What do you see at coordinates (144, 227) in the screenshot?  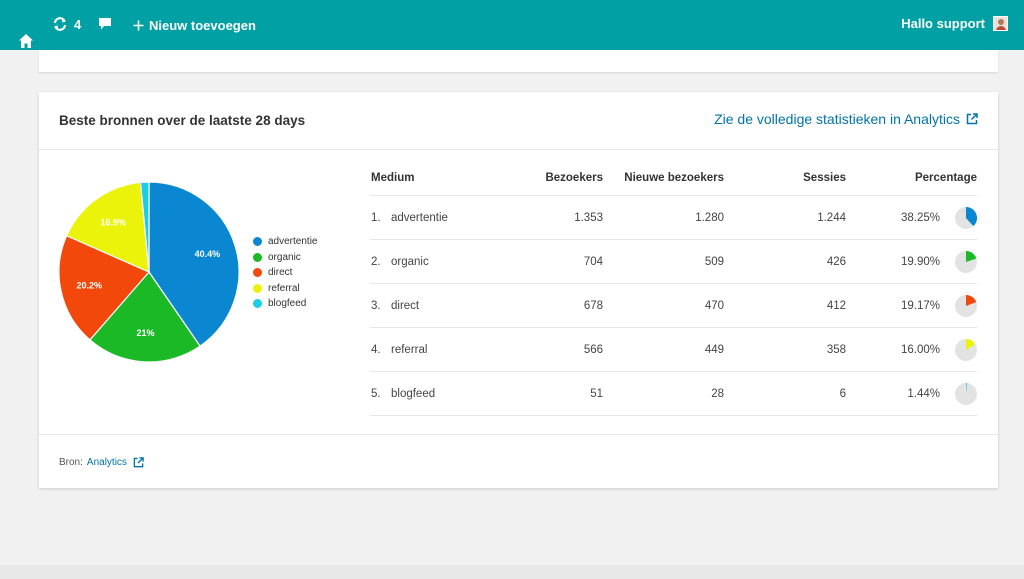 I see `pie-slice-blogfeed` at bounding box center [144, 227].